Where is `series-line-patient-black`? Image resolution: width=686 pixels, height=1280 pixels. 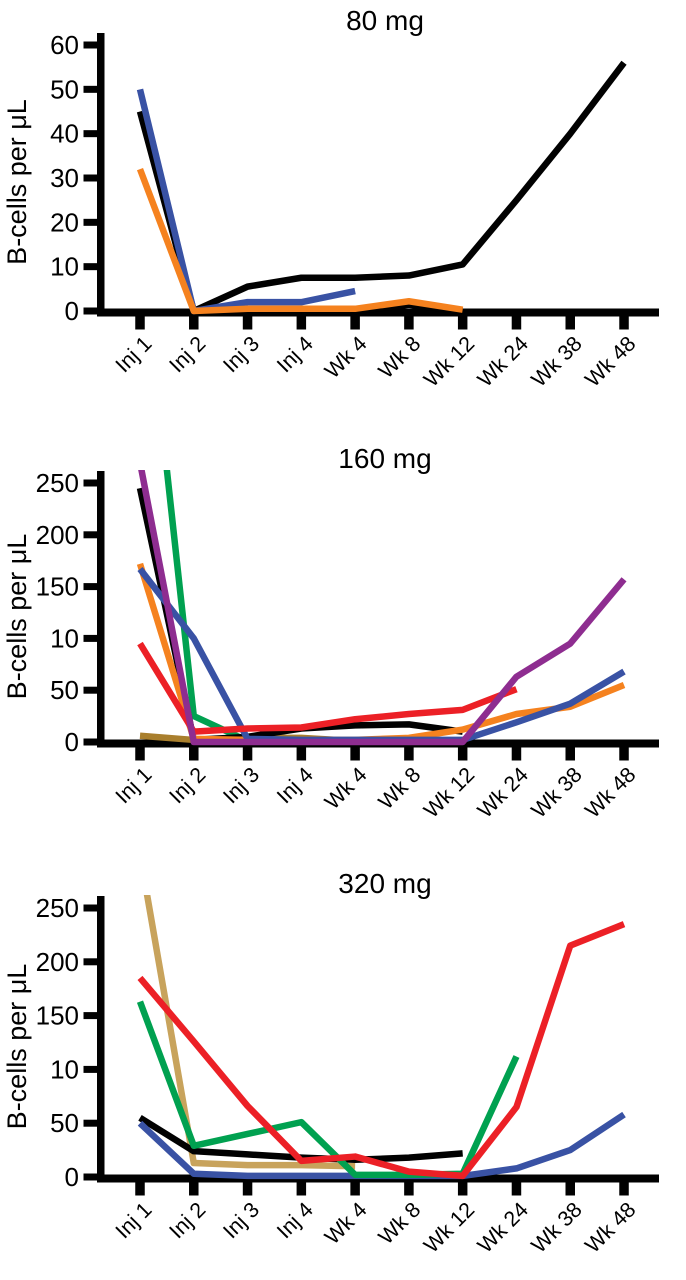
series-line-patient-black is located at coordinates (381, 187).